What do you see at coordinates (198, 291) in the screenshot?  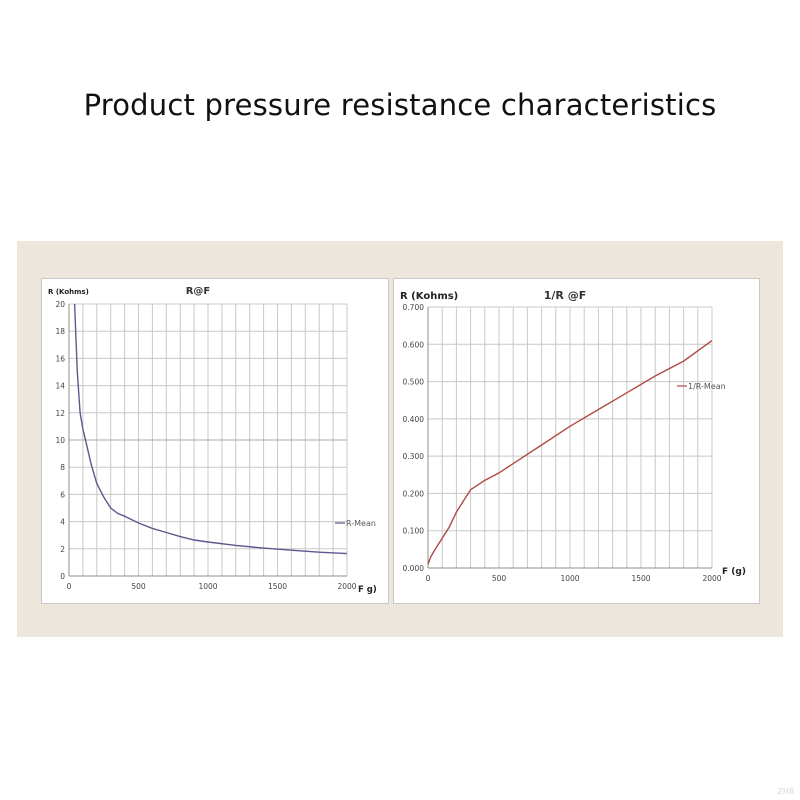 I see `chart-title: R@F` at bounding box center [198, 291].